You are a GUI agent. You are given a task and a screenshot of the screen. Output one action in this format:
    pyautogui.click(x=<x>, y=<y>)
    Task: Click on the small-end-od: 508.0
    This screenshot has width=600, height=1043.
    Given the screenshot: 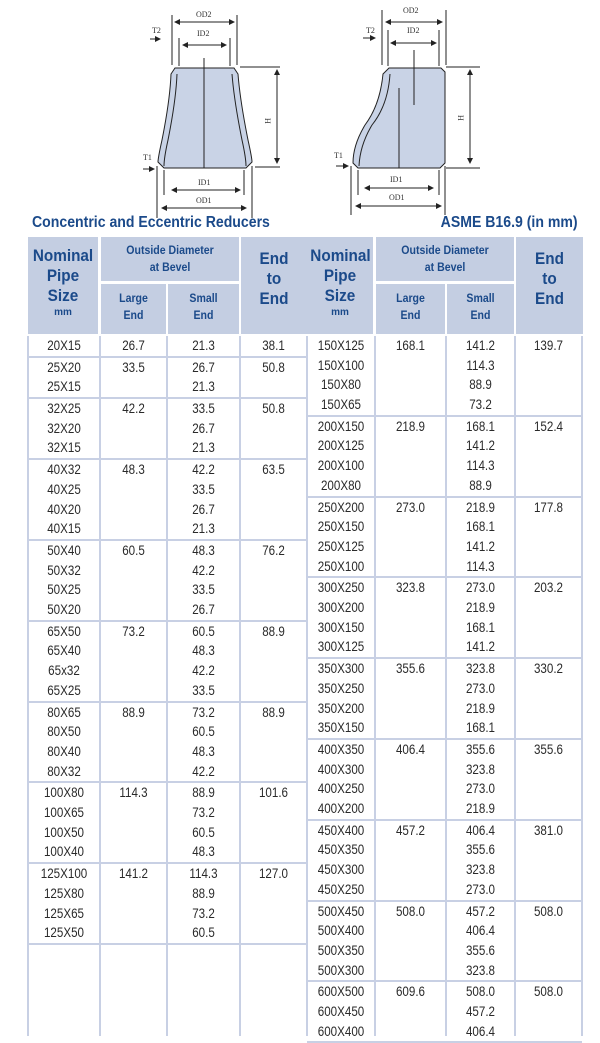 What is the action you would take?
    pyautogui.click(x=480, y=992)
    